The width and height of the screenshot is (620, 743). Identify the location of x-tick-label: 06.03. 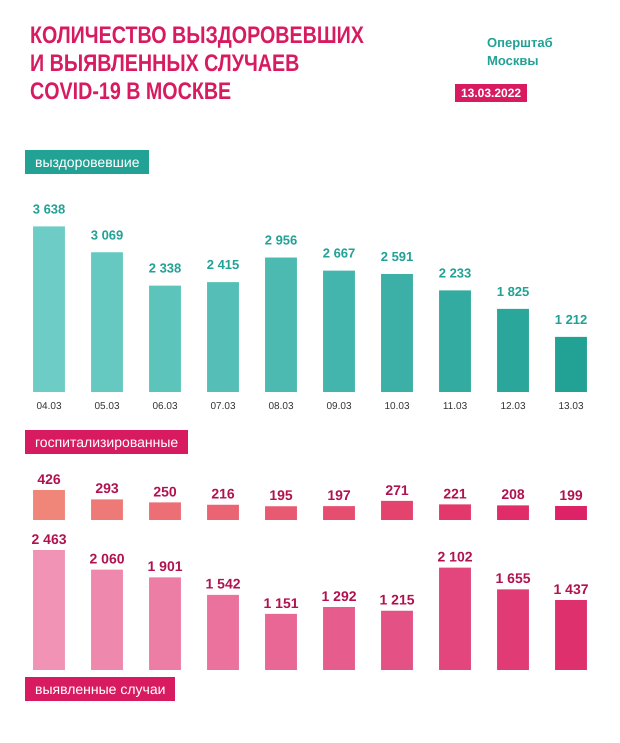
(165, 406).